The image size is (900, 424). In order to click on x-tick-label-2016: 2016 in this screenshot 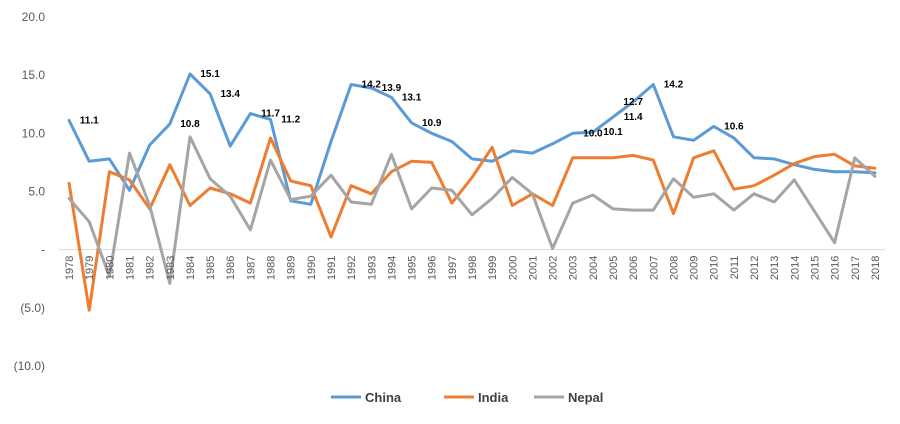, I will do `click(836, 268)`.